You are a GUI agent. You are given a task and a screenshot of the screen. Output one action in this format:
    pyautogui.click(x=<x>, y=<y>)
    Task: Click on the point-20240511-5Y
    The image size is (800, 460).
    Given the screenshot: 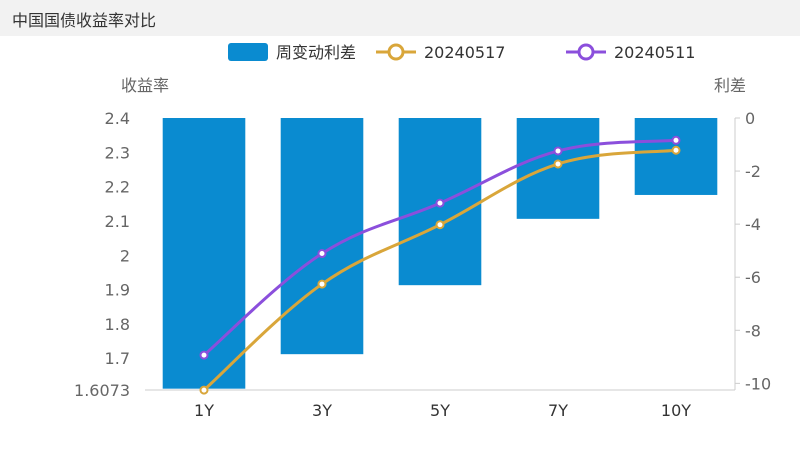 What is the action you would take?
    pyautogui.click(x=440, y=203)
    